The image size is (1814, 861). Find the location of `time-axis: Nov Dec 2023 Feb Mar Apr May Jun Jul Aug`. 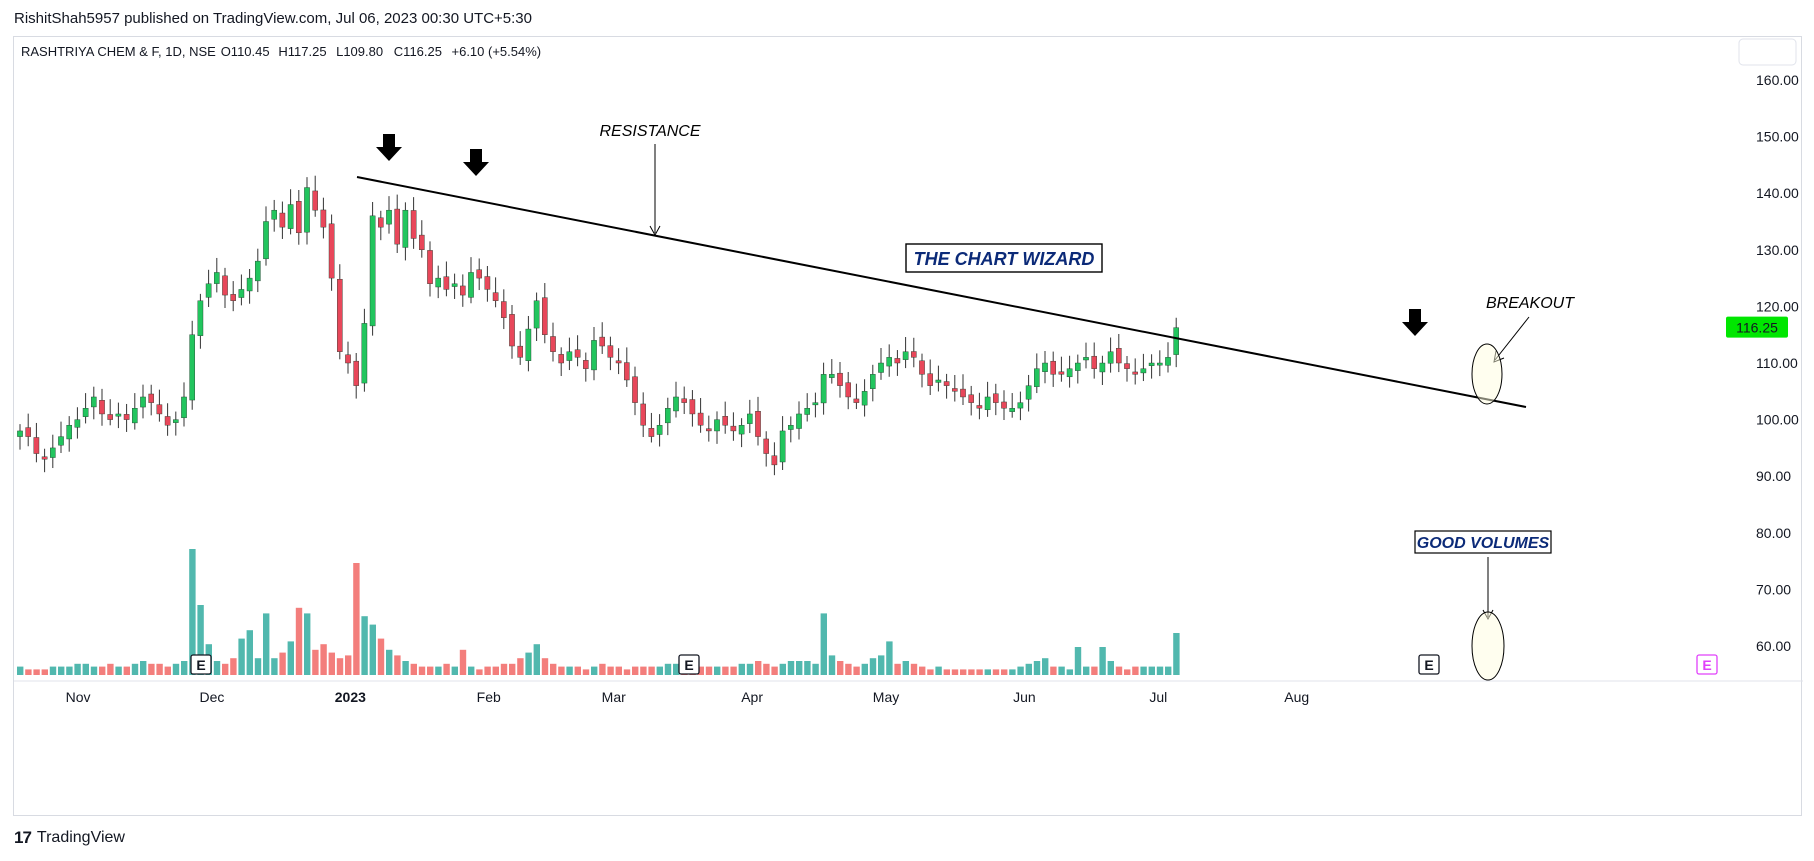

time-axis: Nov Dec 2023 Feb Mar Apr May Jun Jul Aug is located at coordinates (688, 697).